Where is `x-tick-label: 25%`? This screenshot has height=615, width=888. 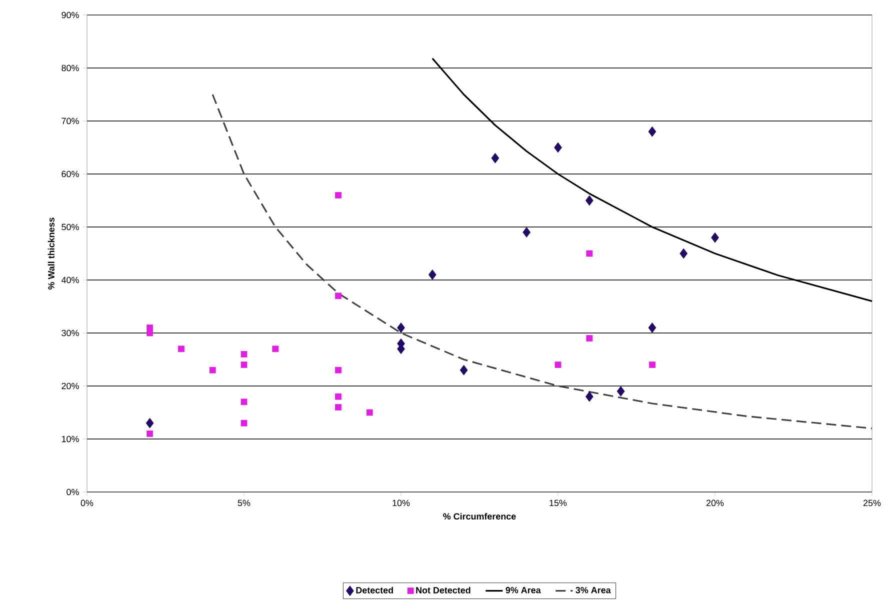 x-tick-label: 25% is located at coordinates (872, 503).